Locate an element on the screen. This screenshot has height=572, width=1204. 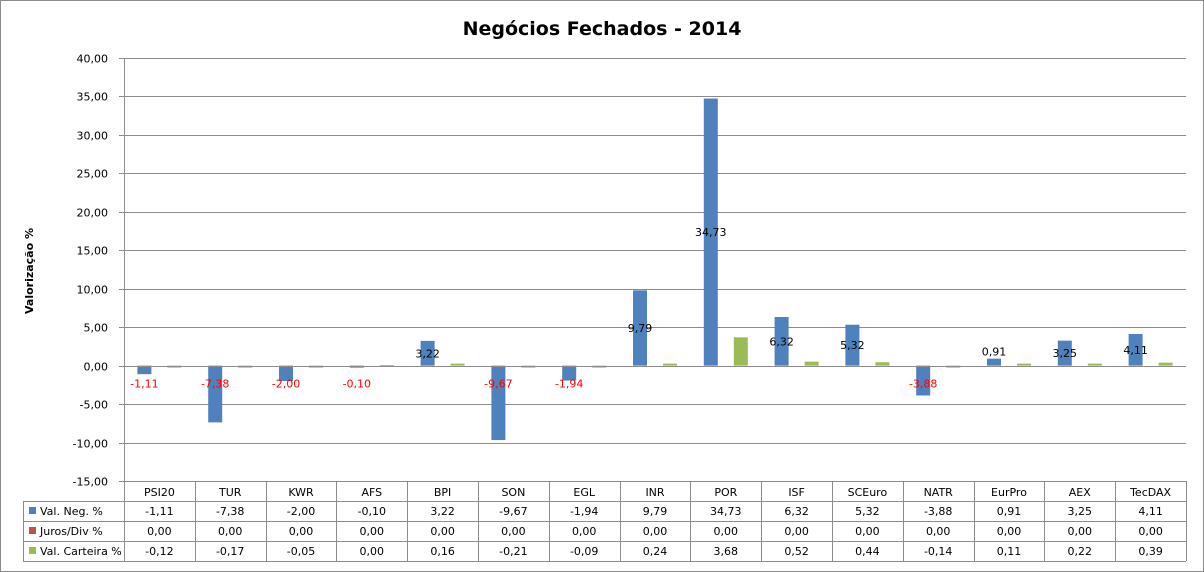
category-label: EGL is located at coordinates (584, 492).